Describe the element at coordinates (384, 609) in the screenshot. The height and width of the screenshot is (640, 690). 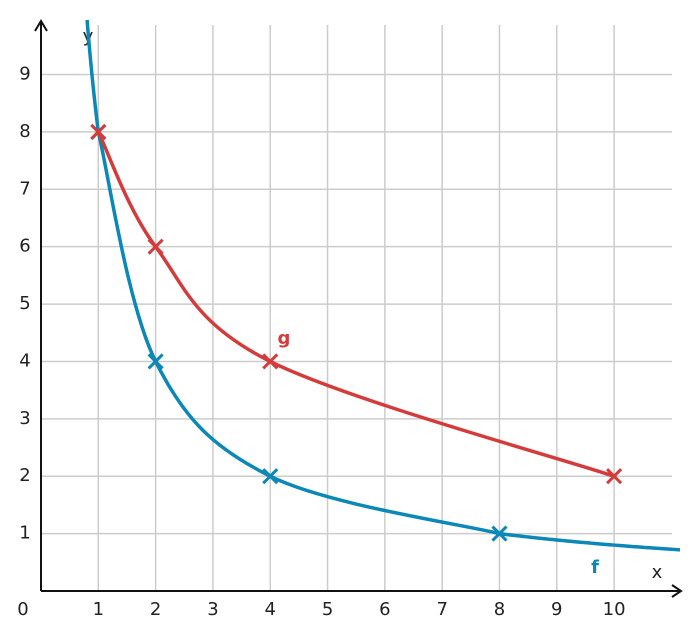
I see `x-tick-label: 6` at that location.